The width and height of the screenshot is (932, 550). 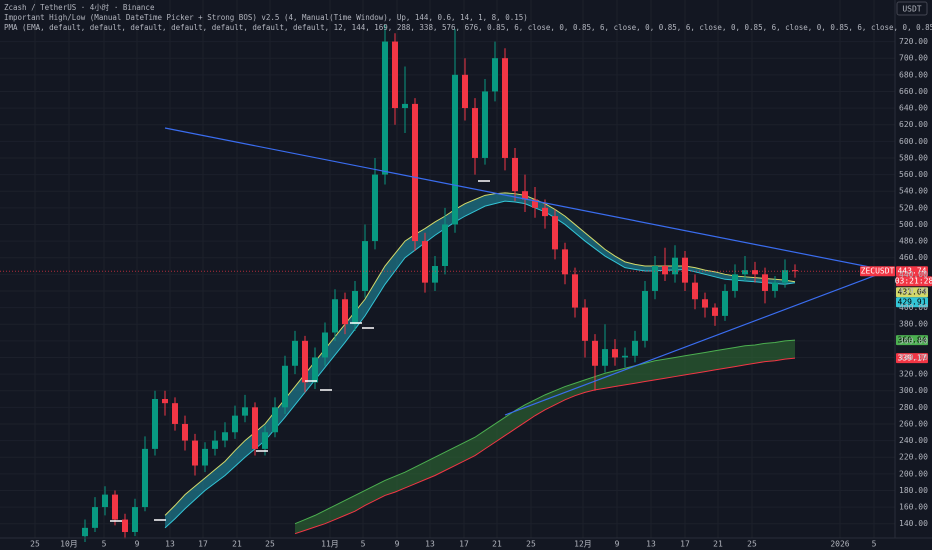 I want to click on price-tag-label: 360.84, so click(x=912, y=340).